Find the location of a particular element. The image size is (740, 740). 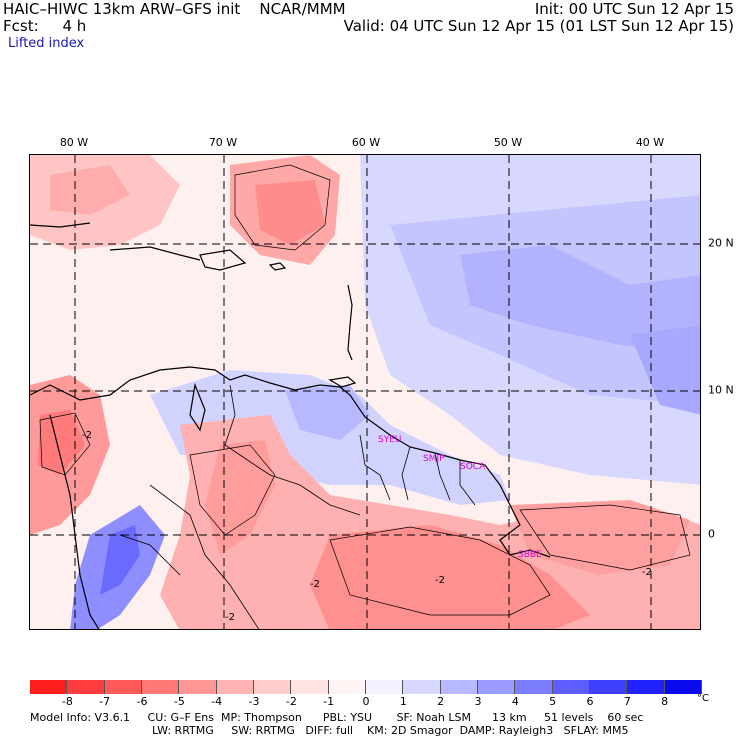

field-name: Lifted index is located at coordinates (46, 43).